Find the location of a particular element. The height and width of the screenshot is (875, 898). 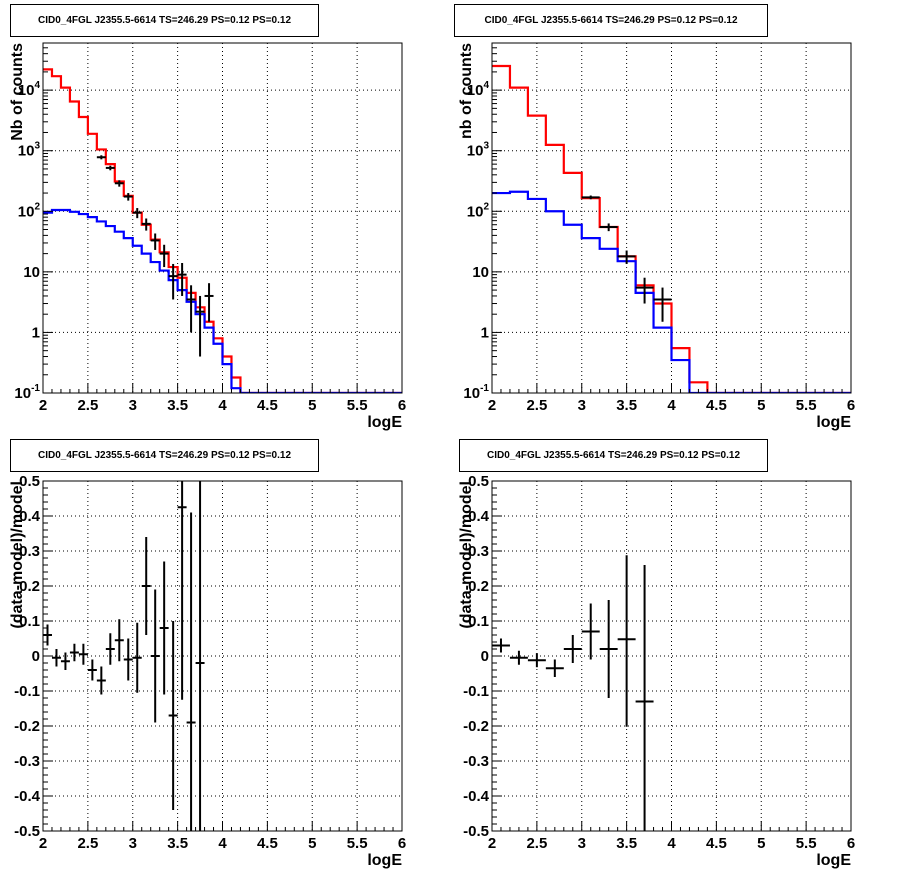

model-component-histogram is located at coordinates (671, 291).